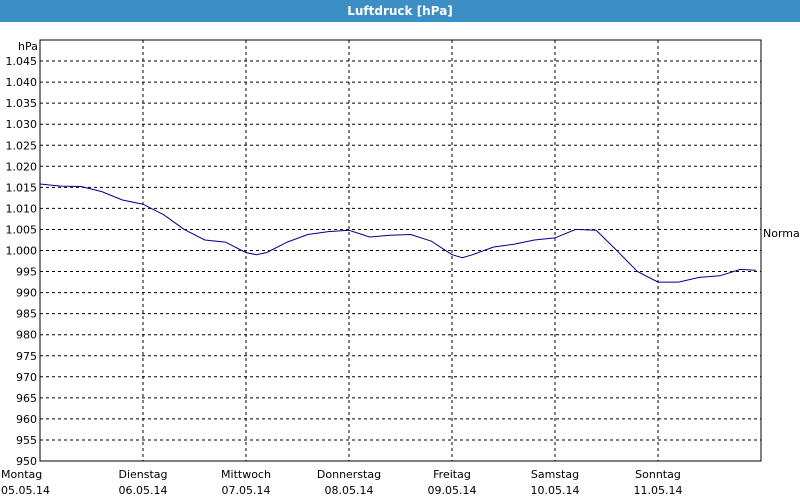 This screenshot has height=500, width=800. What do you see at coordinates (555, 490) in the screenshot?
I see `x-tick-date: 10.05.14` at bounding box center [555, 490].